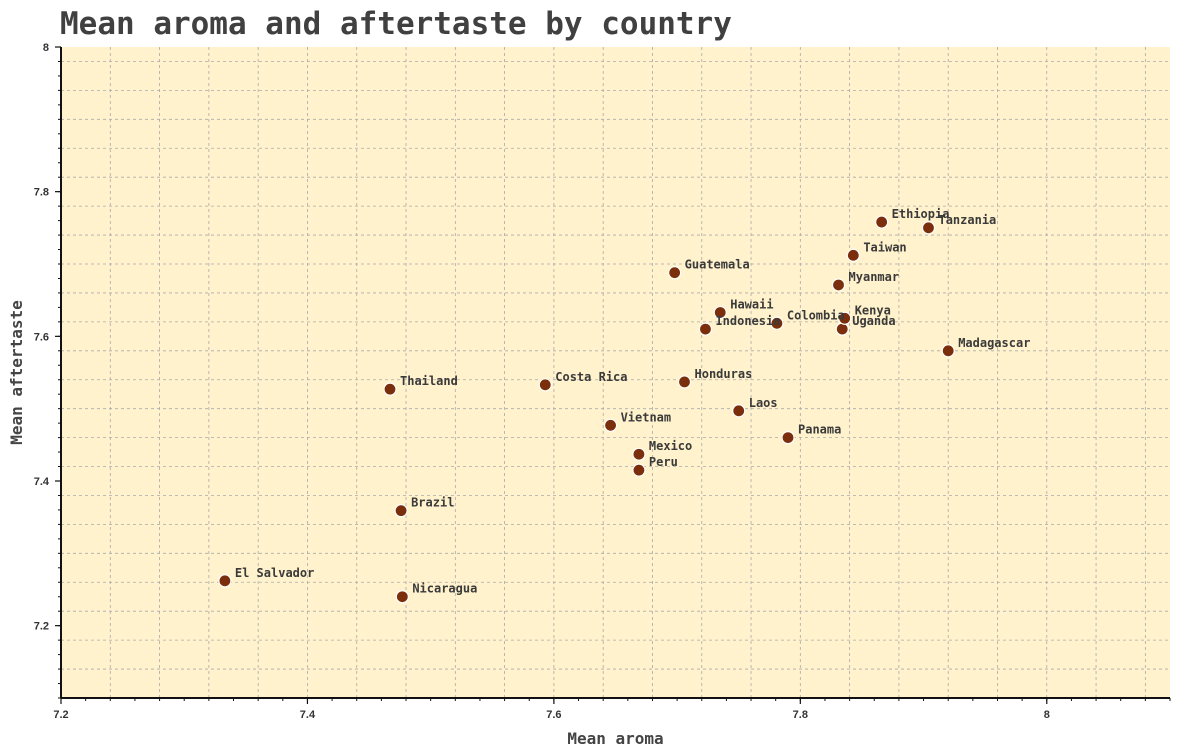 This screenshot has height=750, width=1200. Describe the element at coordinates (41, 337) in the screenshot. I see `y-tick-label: 7.6` at that location.